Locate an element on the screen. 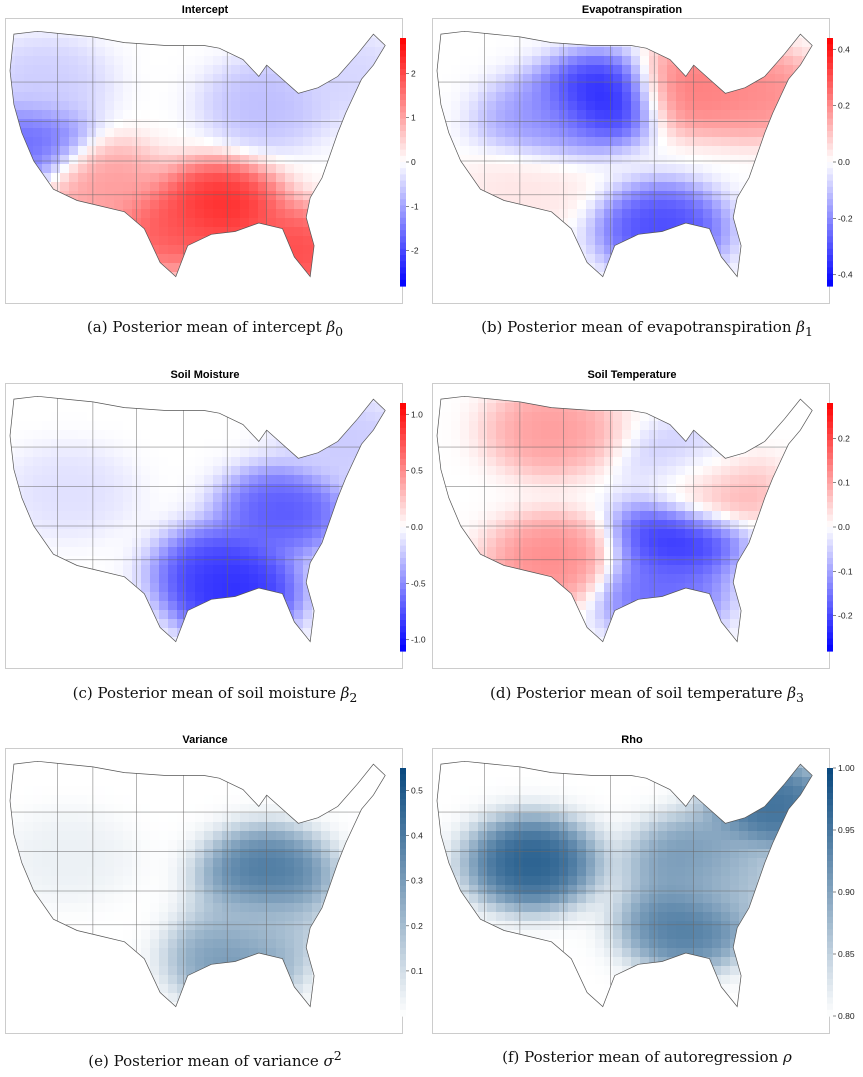 Image resolution: width=863 pixels, height=1077 pixels. colorbar-tick-label: 1 is located at coordinates (413, 118).